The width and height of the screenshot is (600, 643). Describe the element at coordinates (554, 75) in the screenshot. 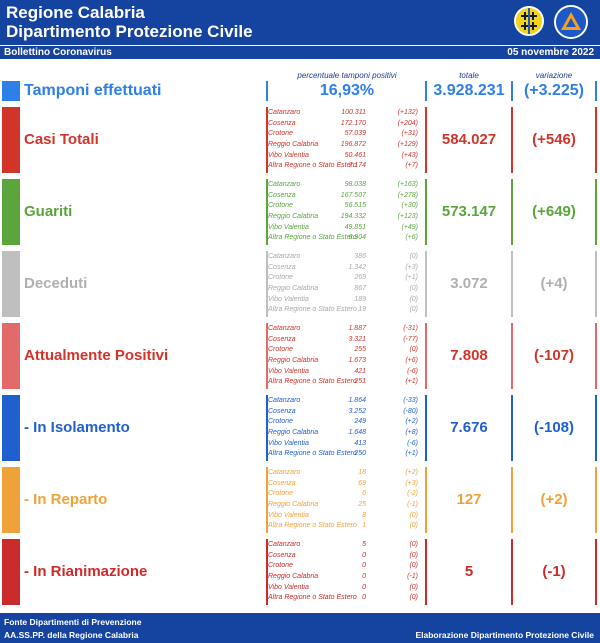

I see `col-header-change: variazione` at that location.